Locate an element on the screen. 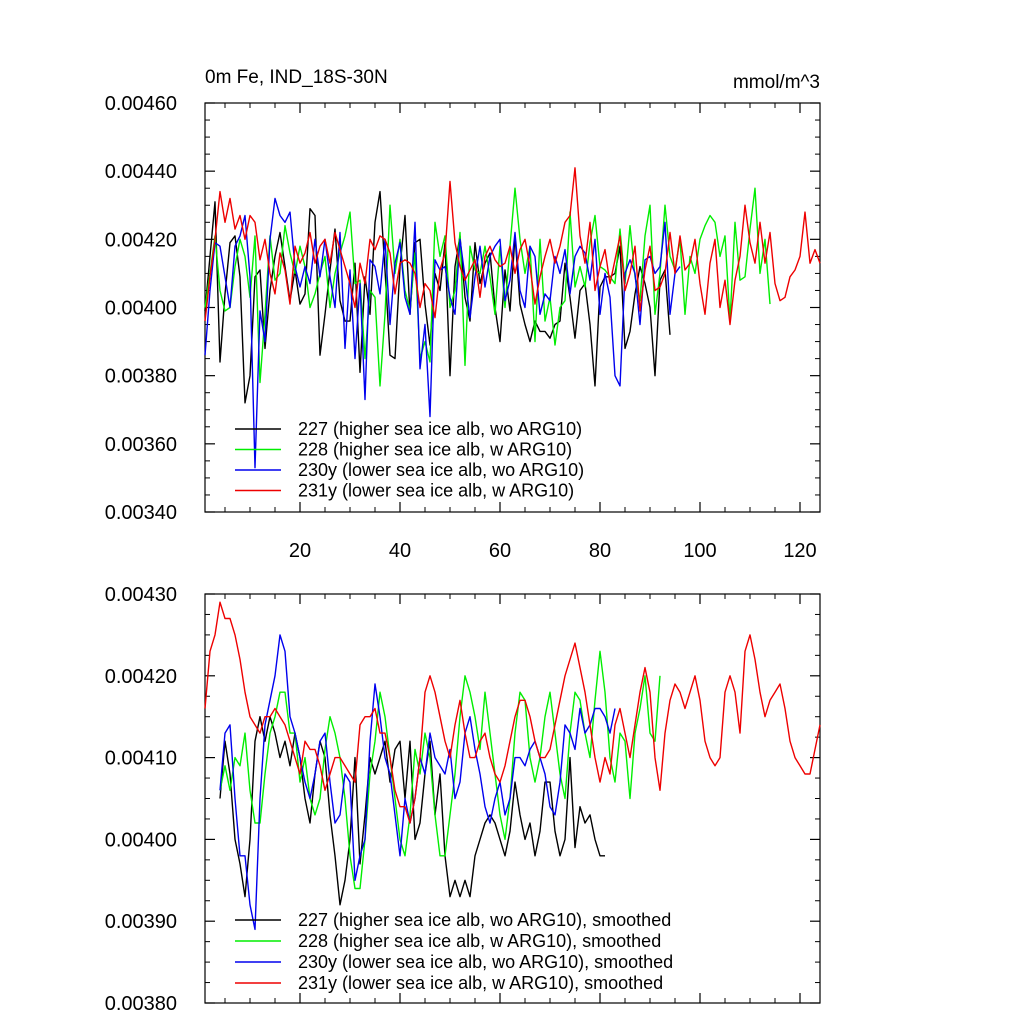 Image resolution: width=1024 pixels, height=1024 pixels. legend-label: 228 (higher sea ice alb, w ARG10) is located at coordinates (435, 450).